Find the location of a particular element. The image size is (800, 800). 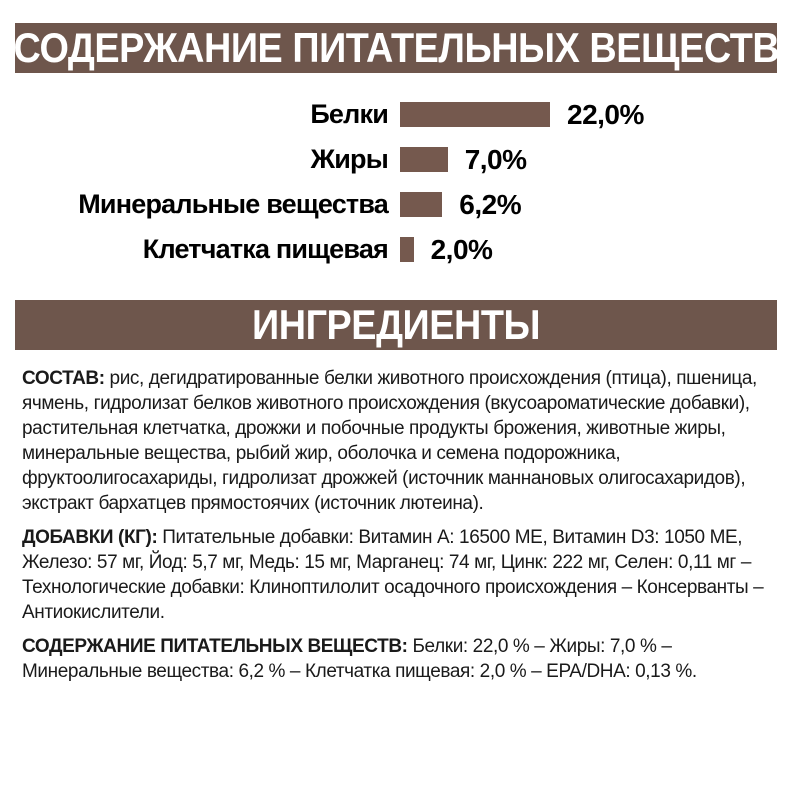

chart-row-fats: Жиры 7,0% is located at coordinates (400, 159).